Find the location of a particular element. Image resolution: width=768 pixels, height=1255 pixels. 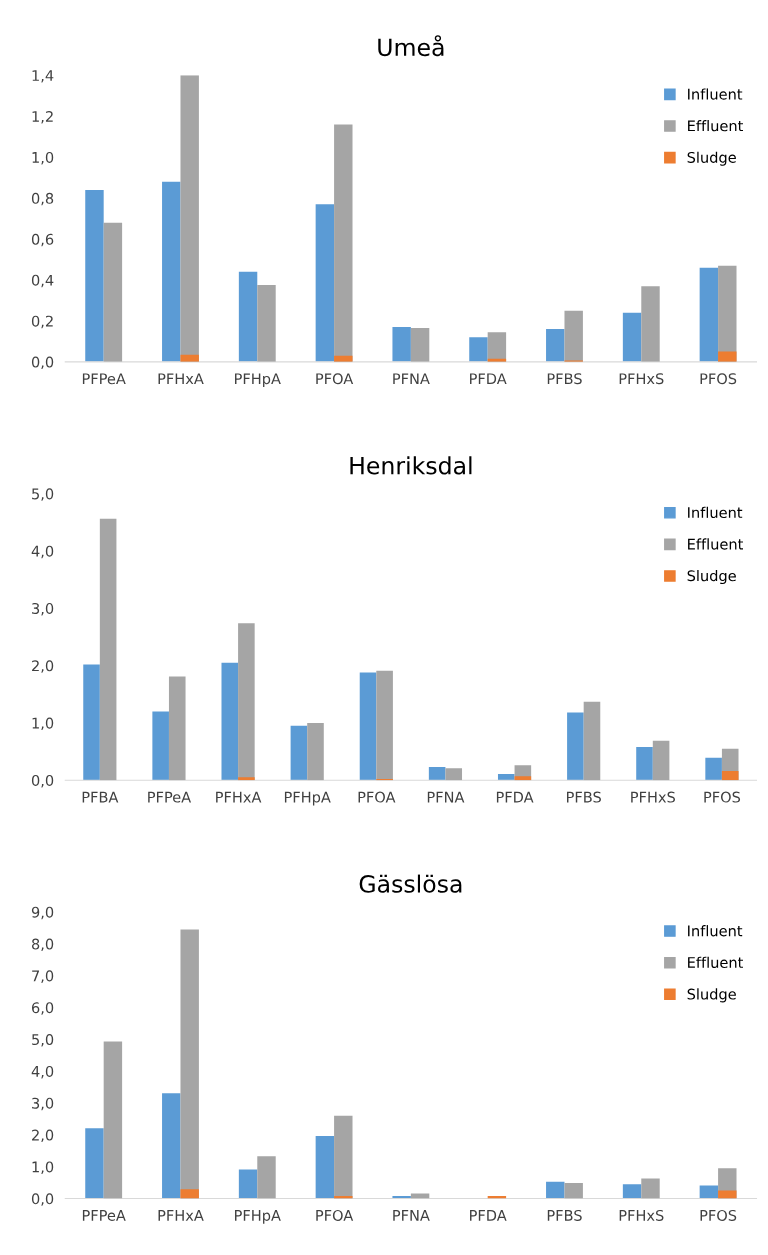

y-tick-label: 6,0 is located at coordinates (43, 1008).